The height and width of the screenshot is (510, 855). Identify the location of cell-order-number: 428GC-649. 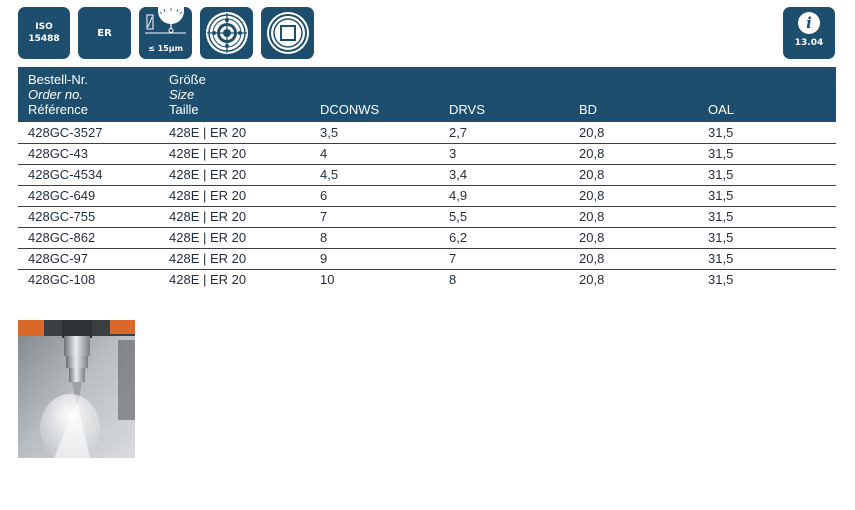
(88, 196).